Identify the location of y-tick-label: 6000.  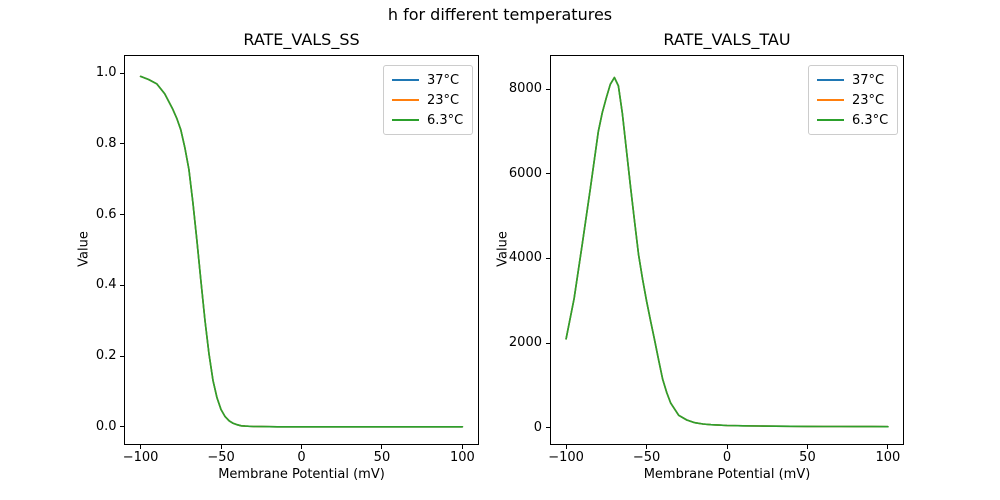
(525, 173).